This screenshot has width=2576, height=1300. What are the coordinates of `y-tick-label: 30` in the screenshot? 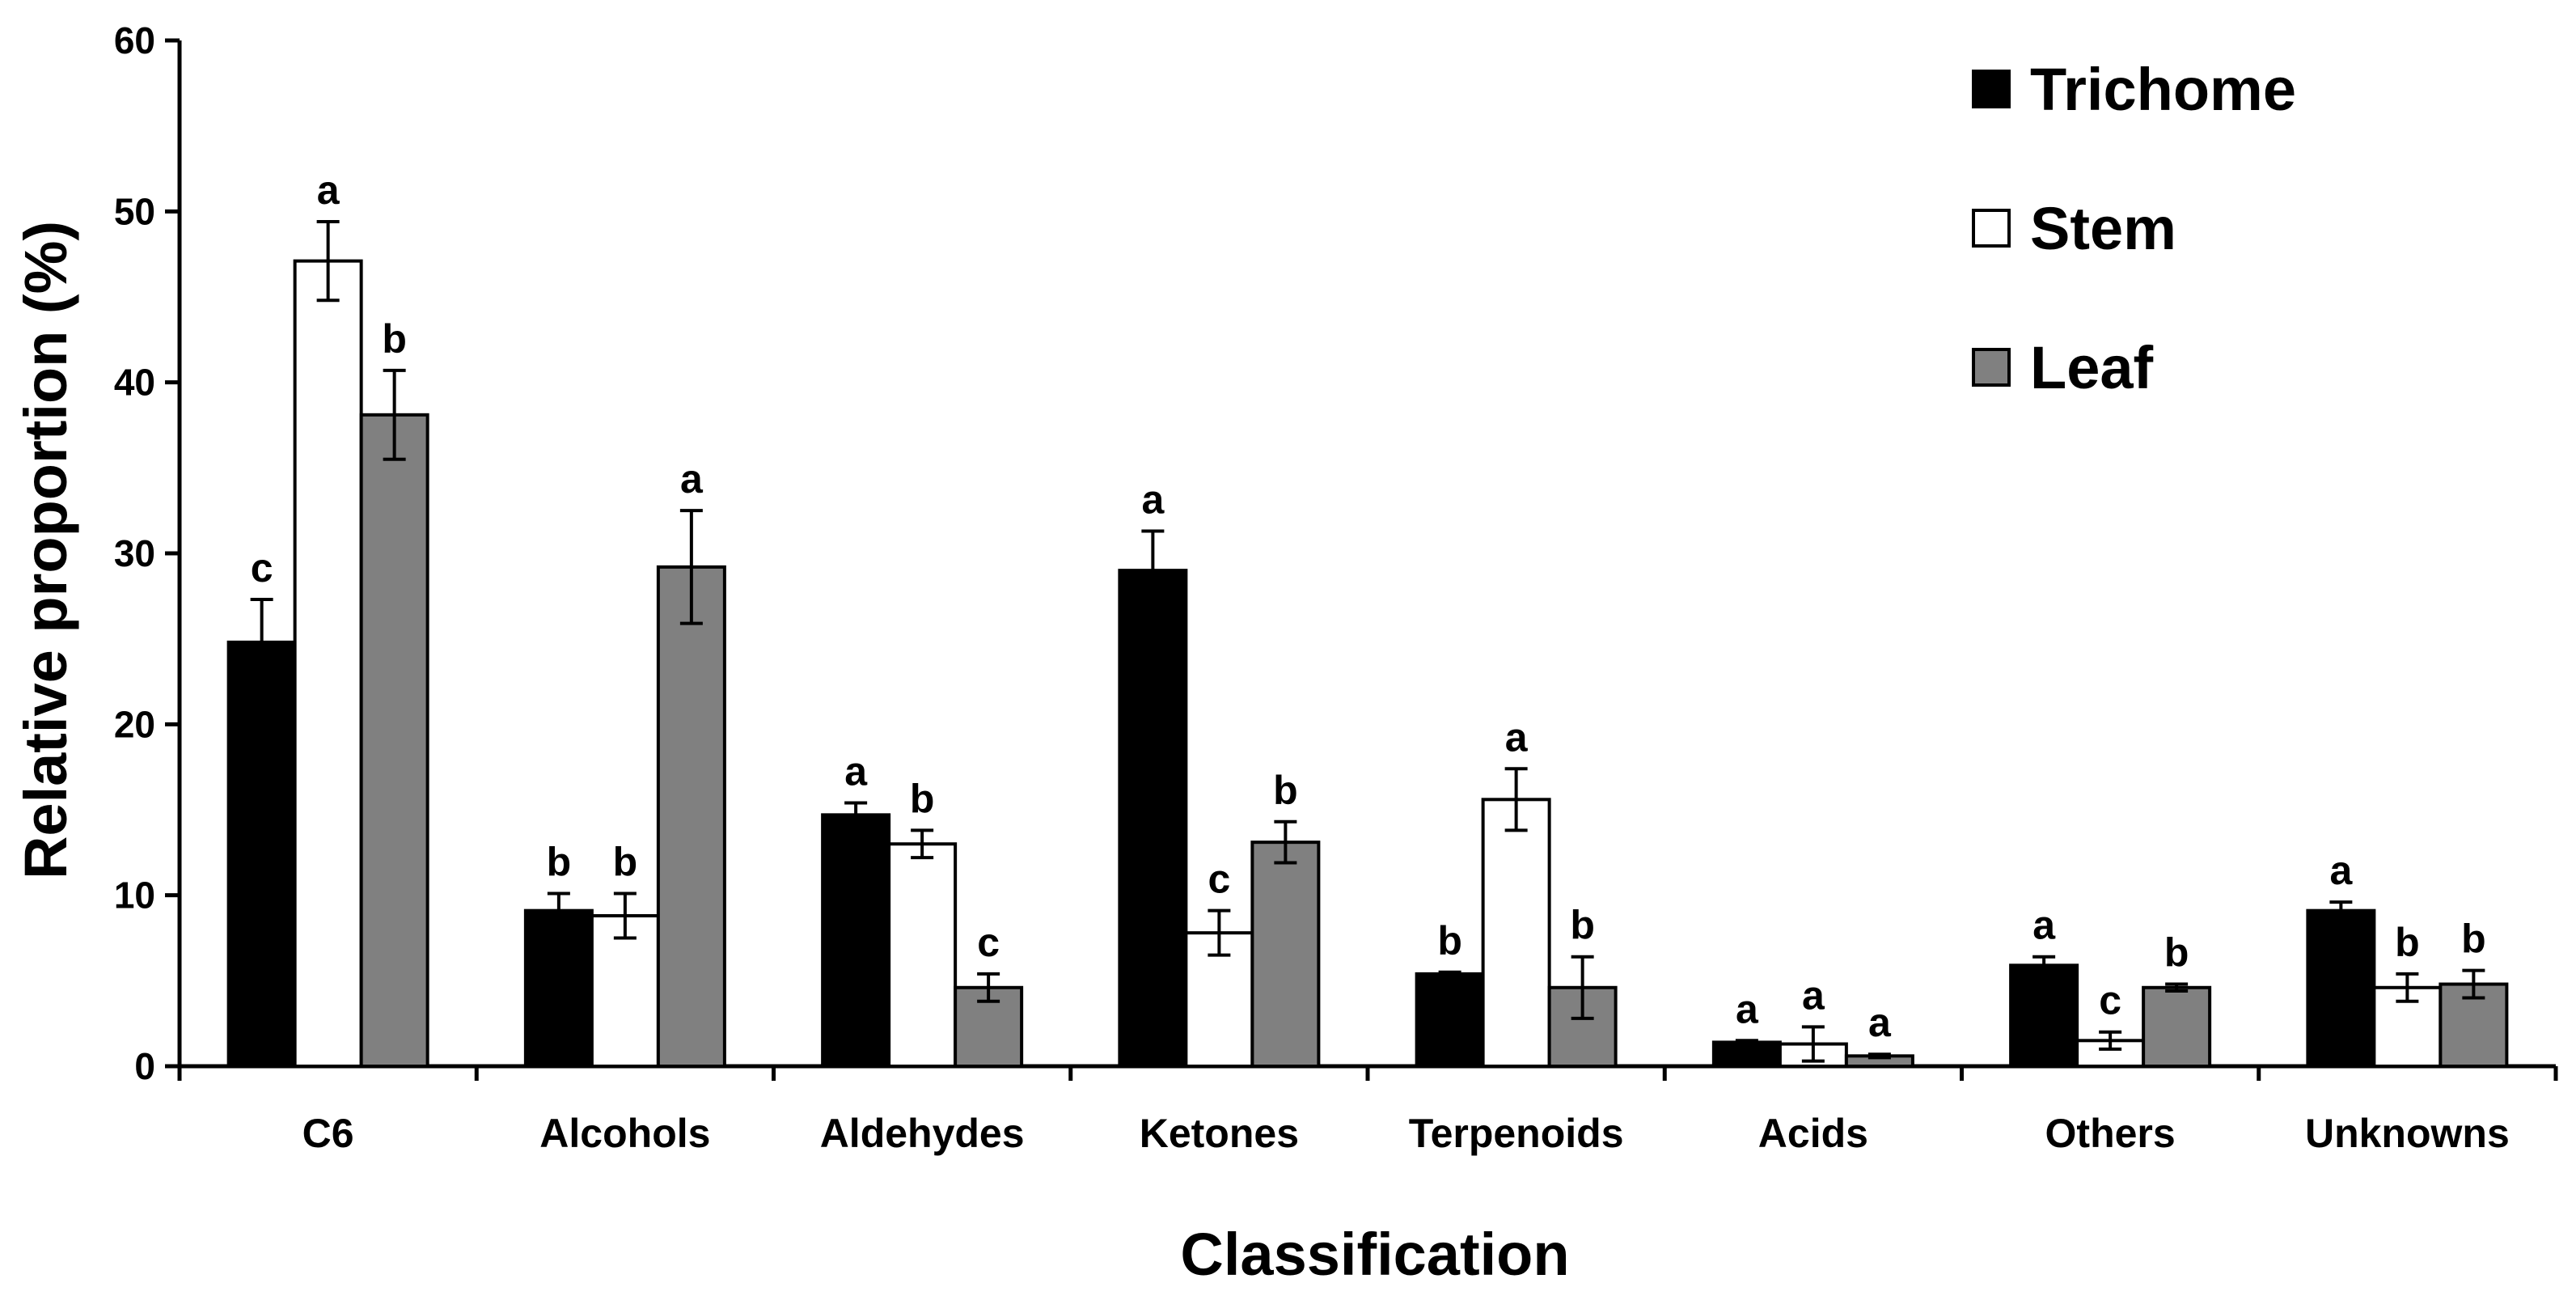 It's located at (134, 553).